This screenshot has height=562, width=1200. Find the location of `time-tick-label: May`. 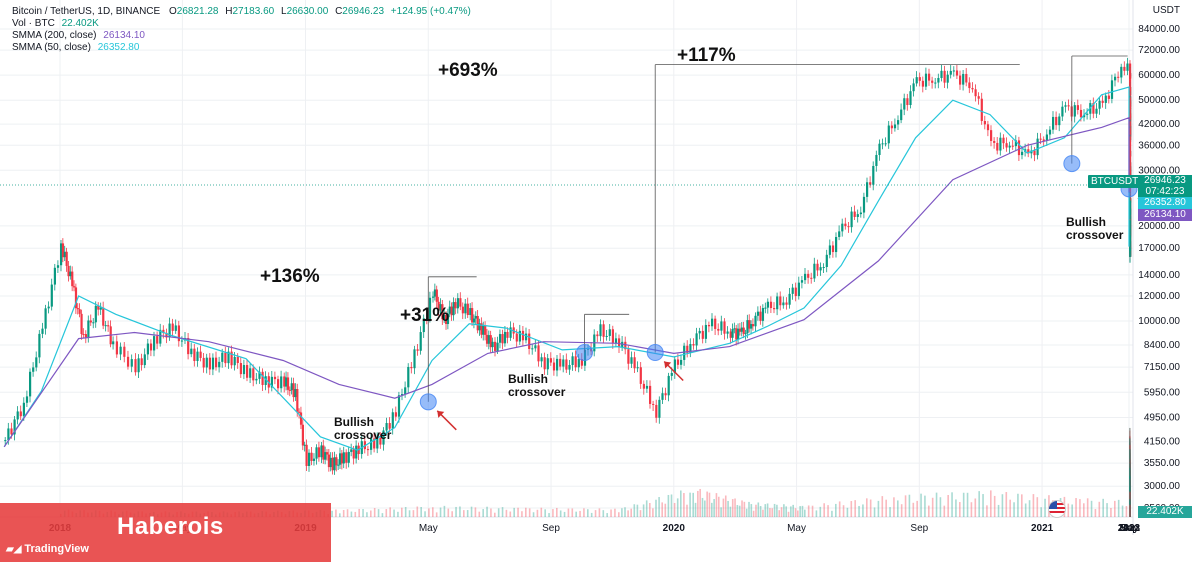

time-tick-label: May is located at coordinates (1129, 528).